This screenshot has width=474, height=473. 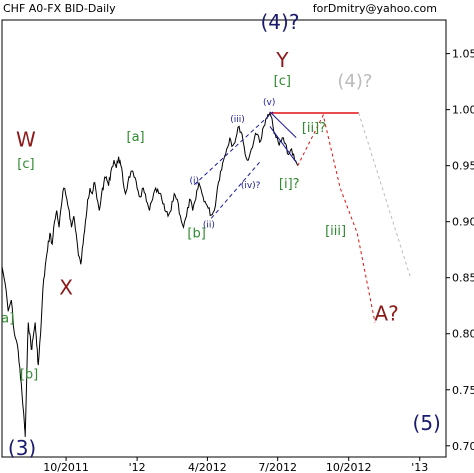 What do you see at coordinates (66, 288) in the screenshot?
I see `wave-label: X` at bounding box center [66, 288].